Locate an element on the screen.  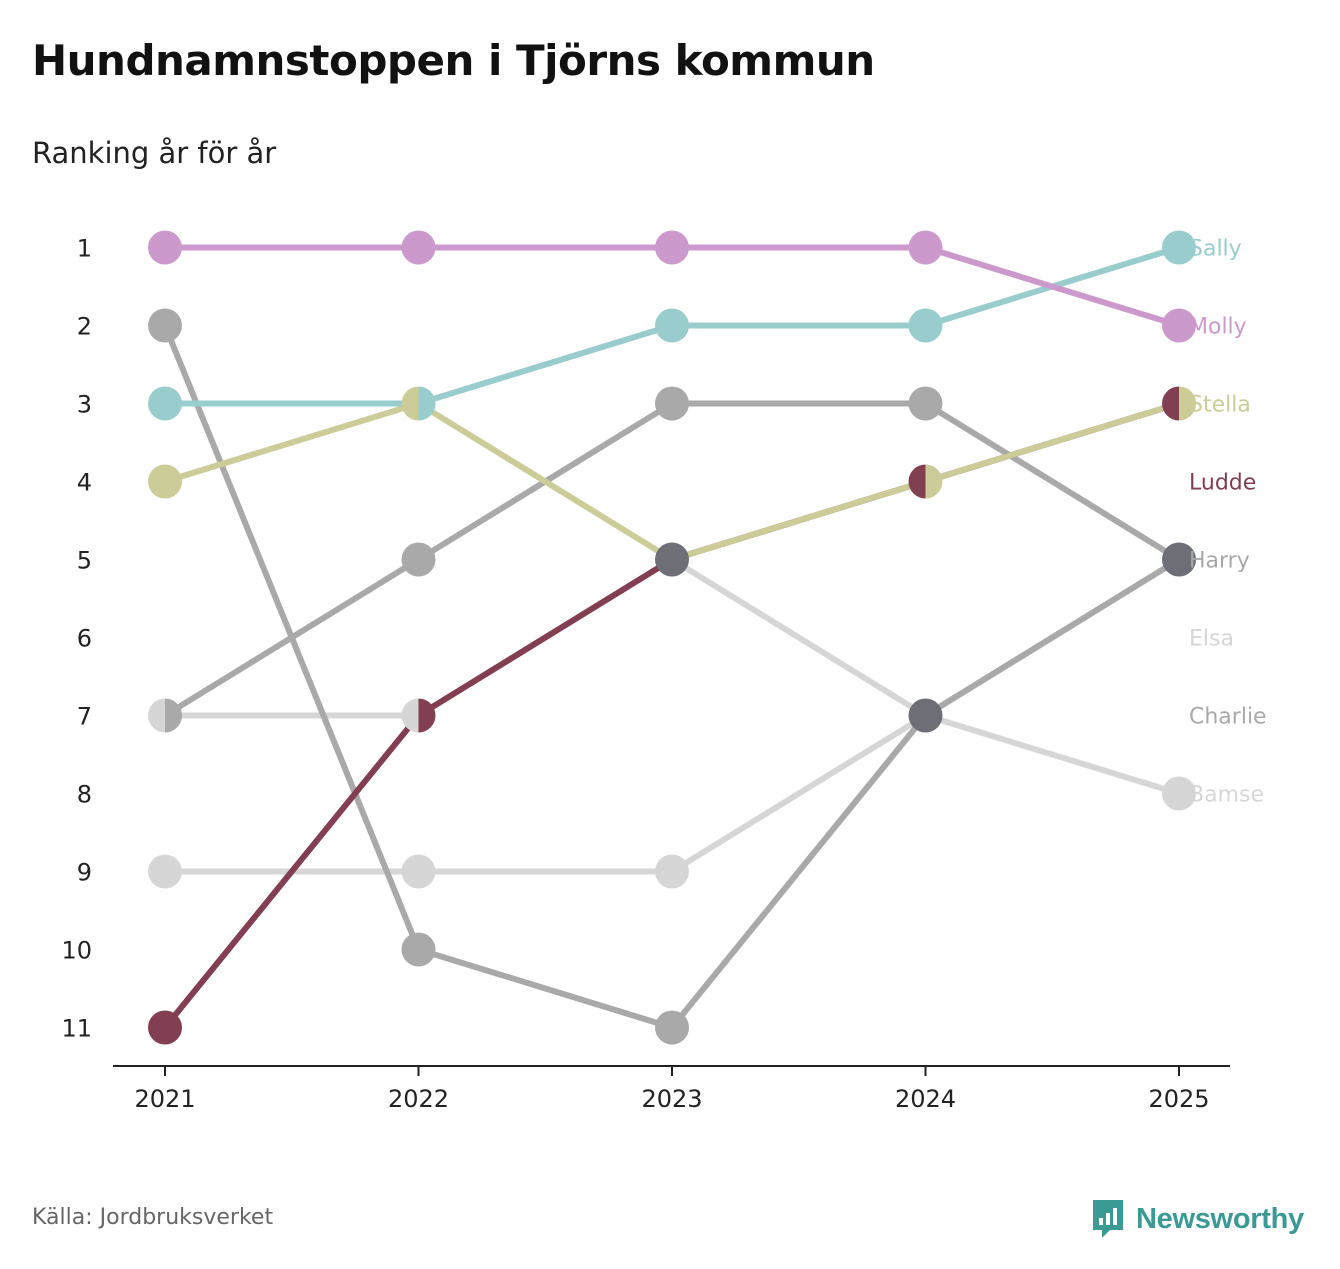
y-axis: 1 2 3 4 5 6 7 8 9 10 11 is located at coordinates (76, 639).